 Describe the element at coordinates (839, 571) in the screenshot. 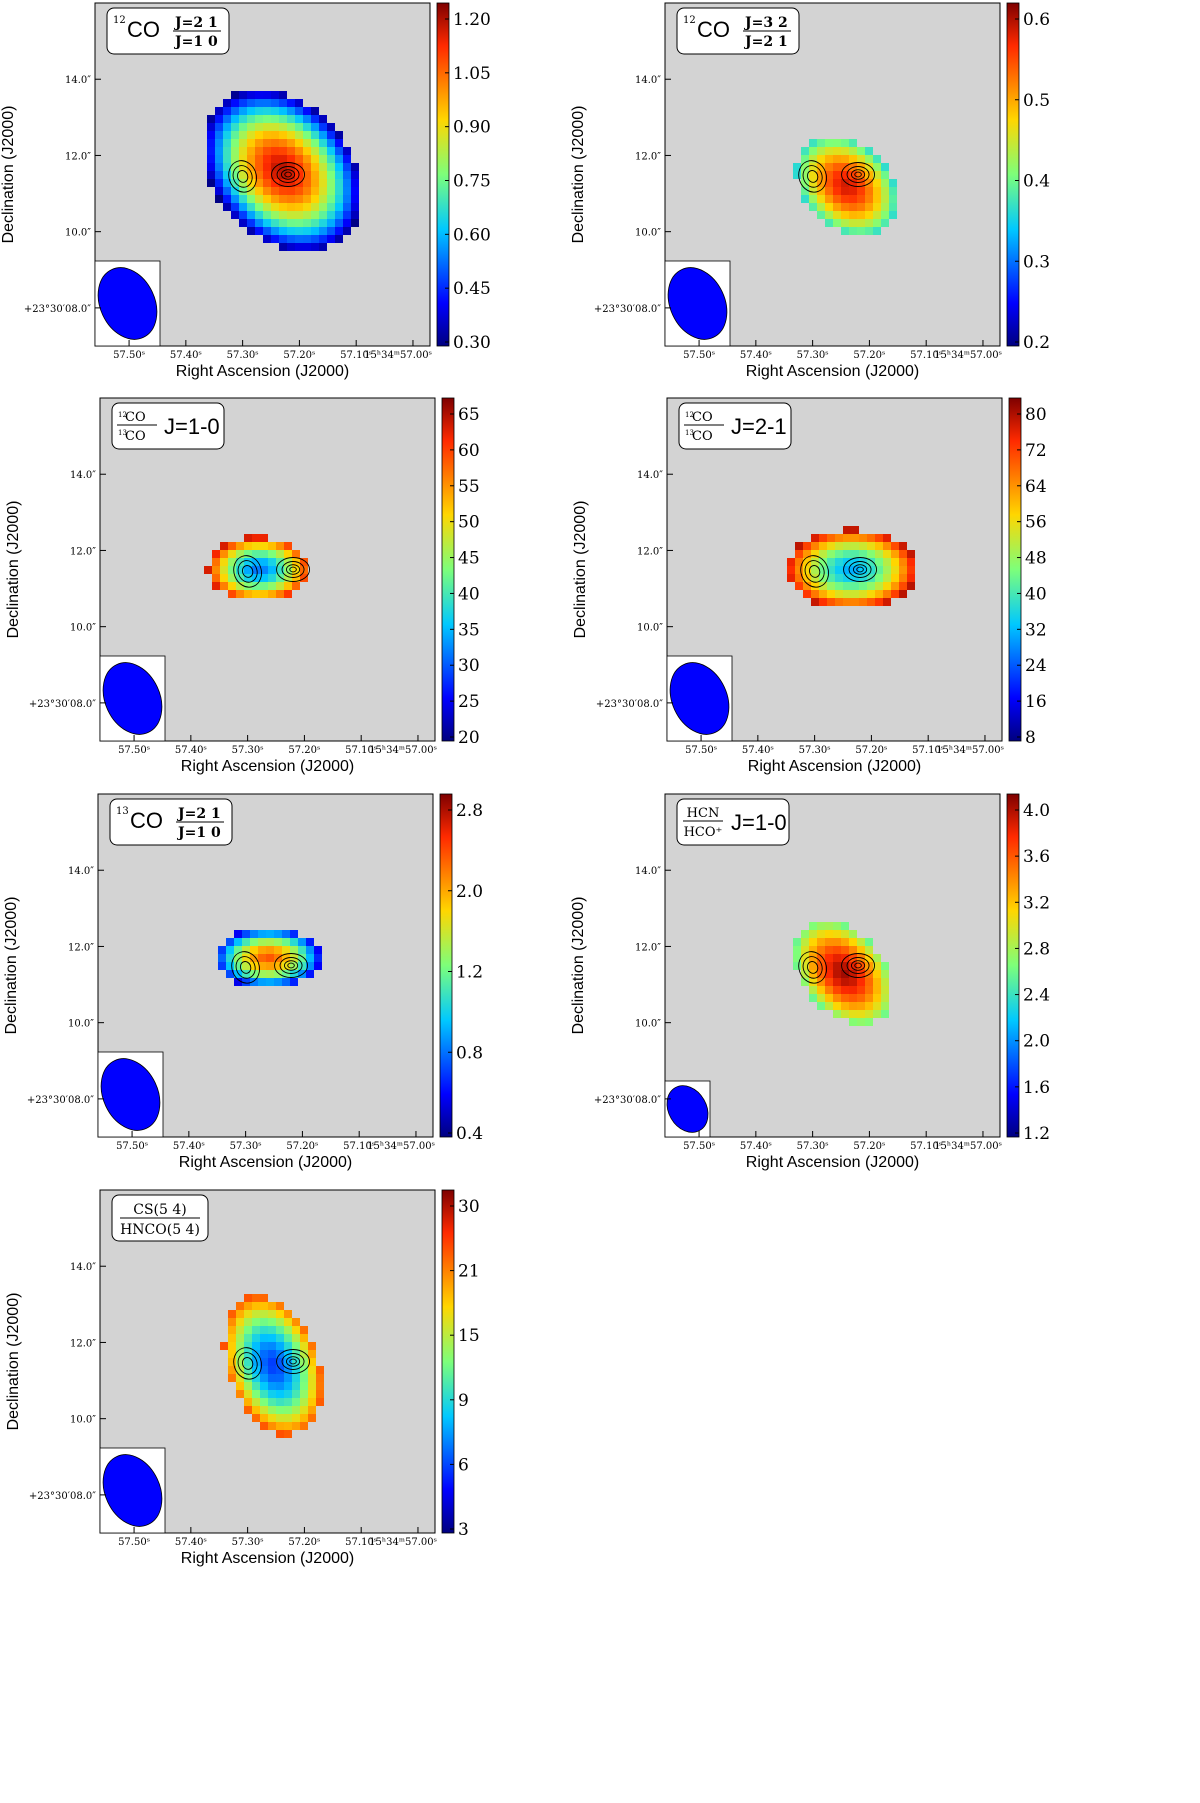

I see `contours` at that location.